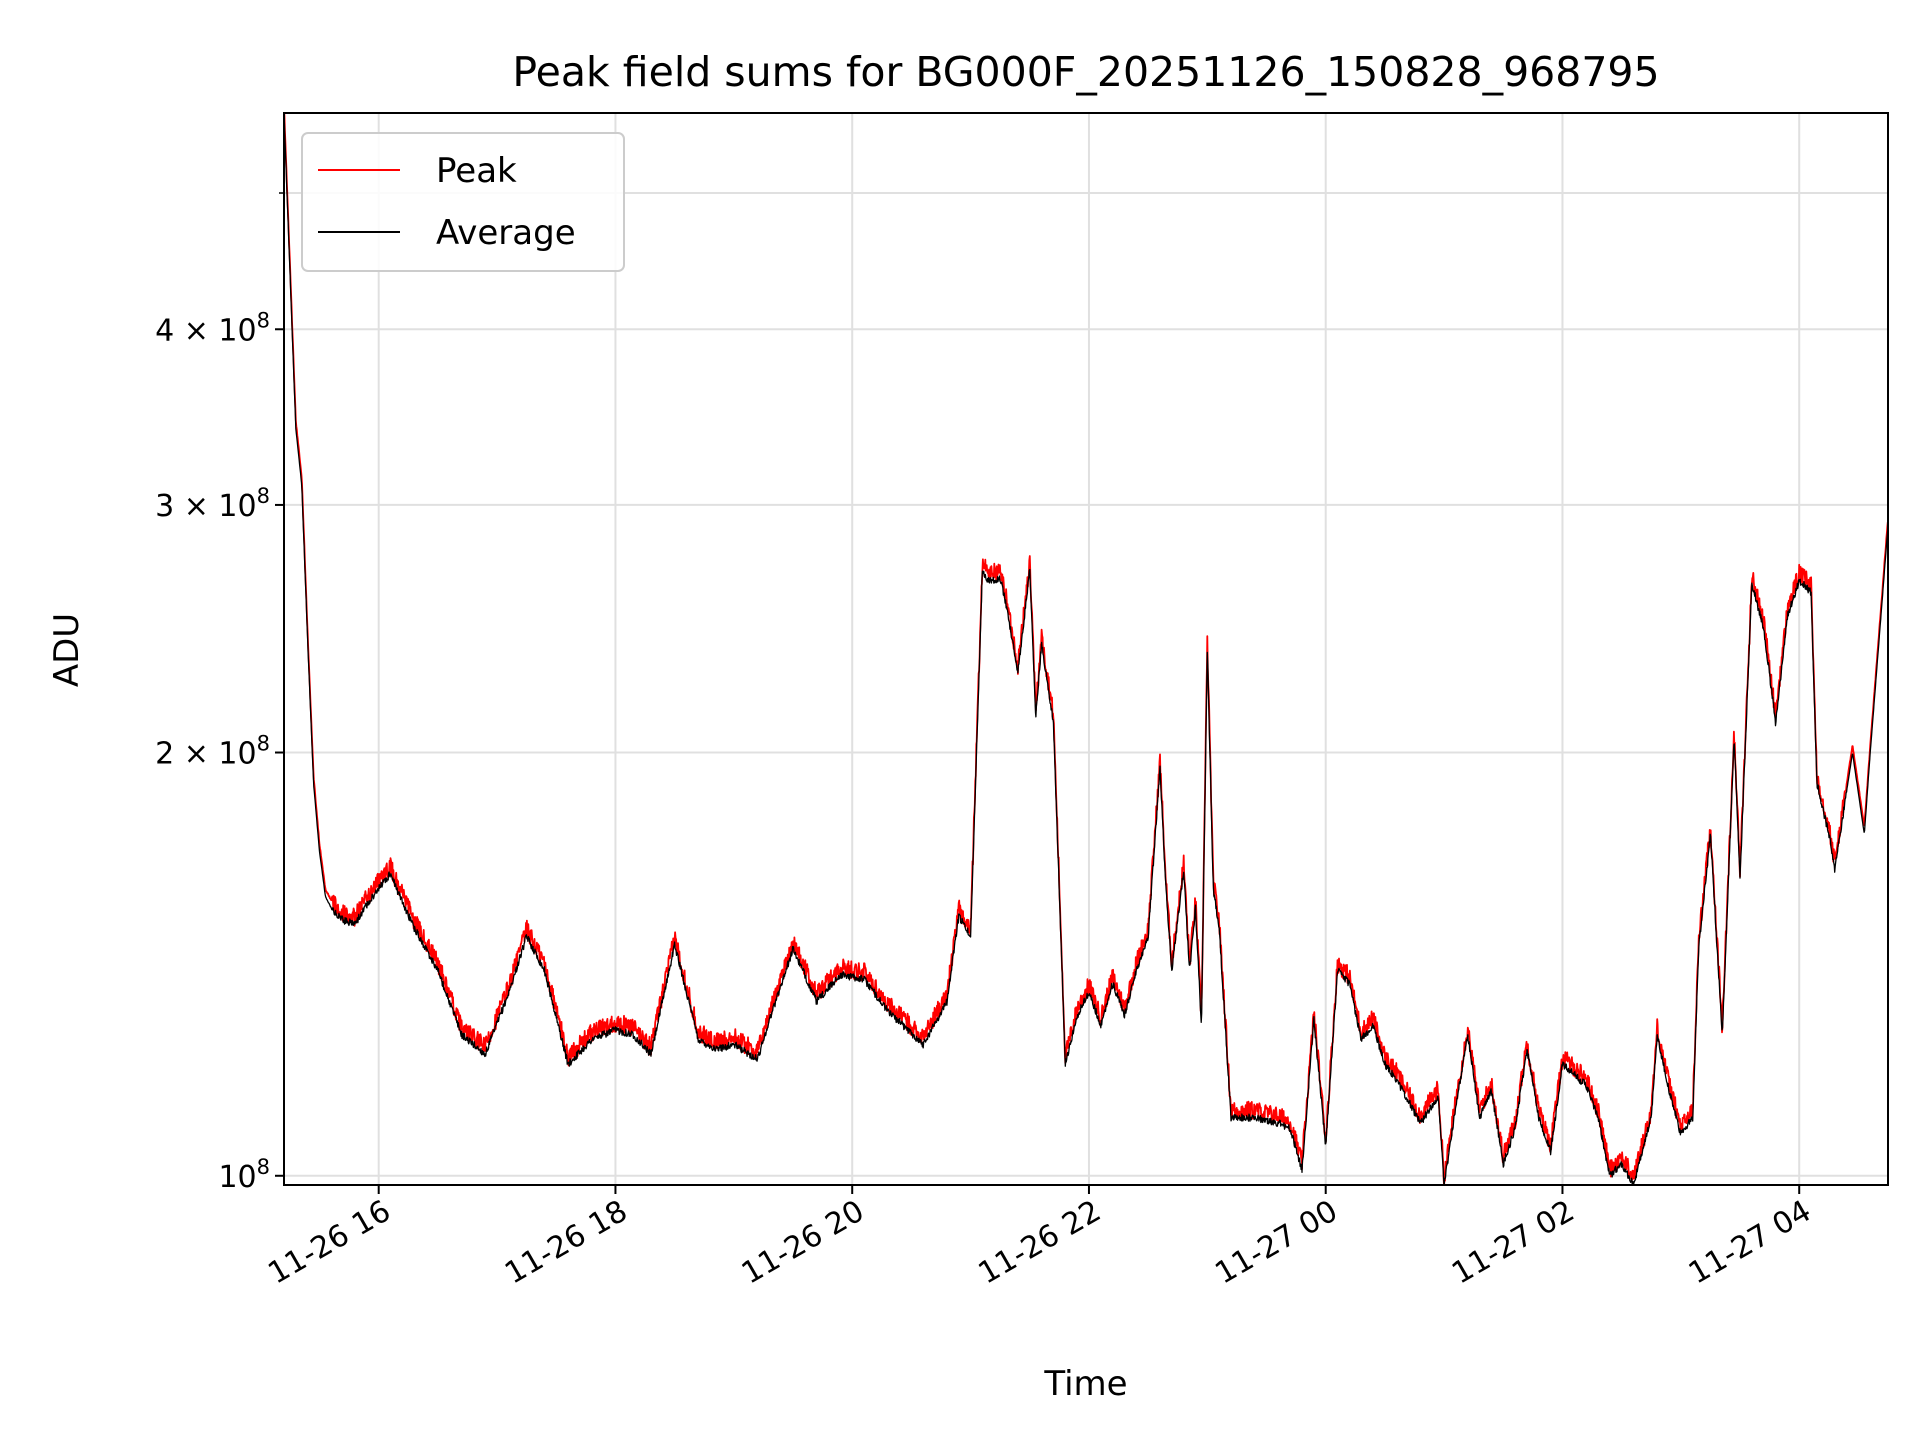 The width and height of the screenshot is (1920, 1440). I want to click on x-tick-label: 11-26 18, so click(566, 1243).